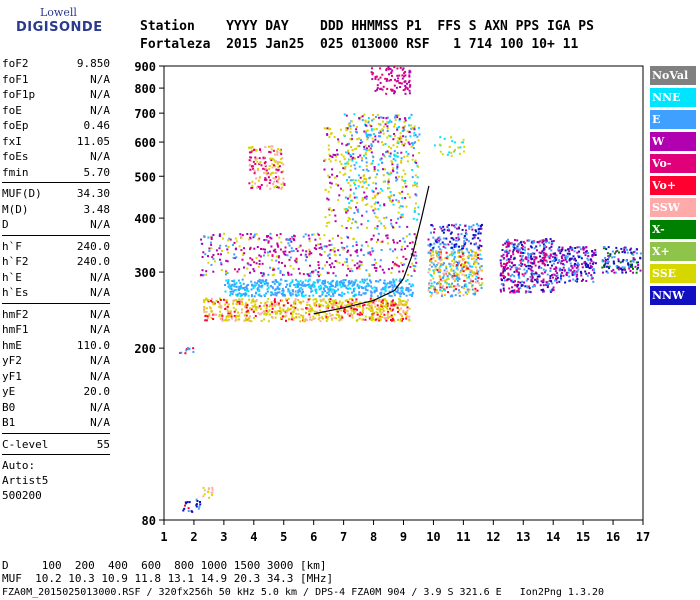  What do you see at coordinates (9, 407) in the screenshot?
I see `param-name: B0` at bounding box center [9, 407].